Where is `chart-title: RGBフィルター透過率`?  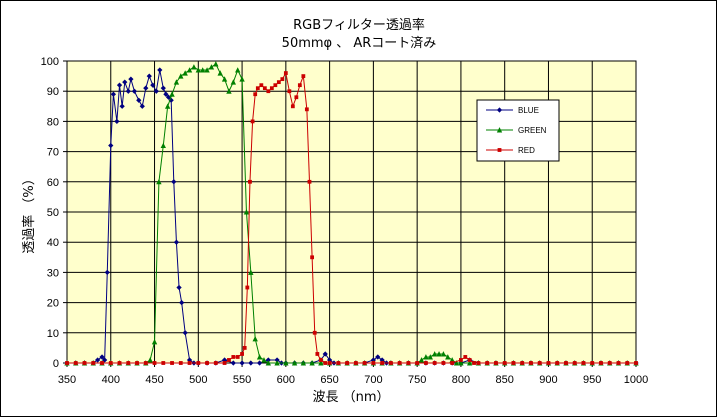
chart-title: RGBフィルター透過率 is located at coordinates (359, 25).